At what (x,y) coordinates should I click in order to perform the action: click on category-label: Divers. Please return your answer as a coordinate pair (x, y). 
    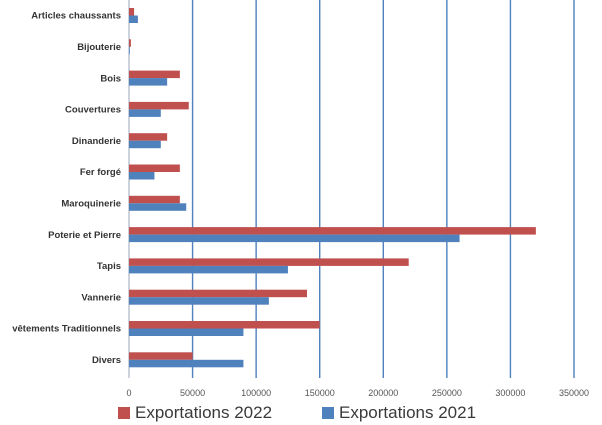
    Looking at the image, I should click on (106, 360).